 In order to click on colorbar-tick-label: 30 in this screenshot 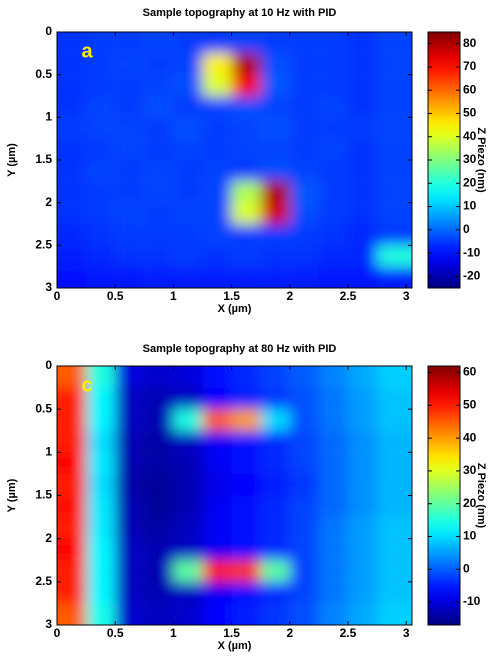, I will do `click(470, 470)`.